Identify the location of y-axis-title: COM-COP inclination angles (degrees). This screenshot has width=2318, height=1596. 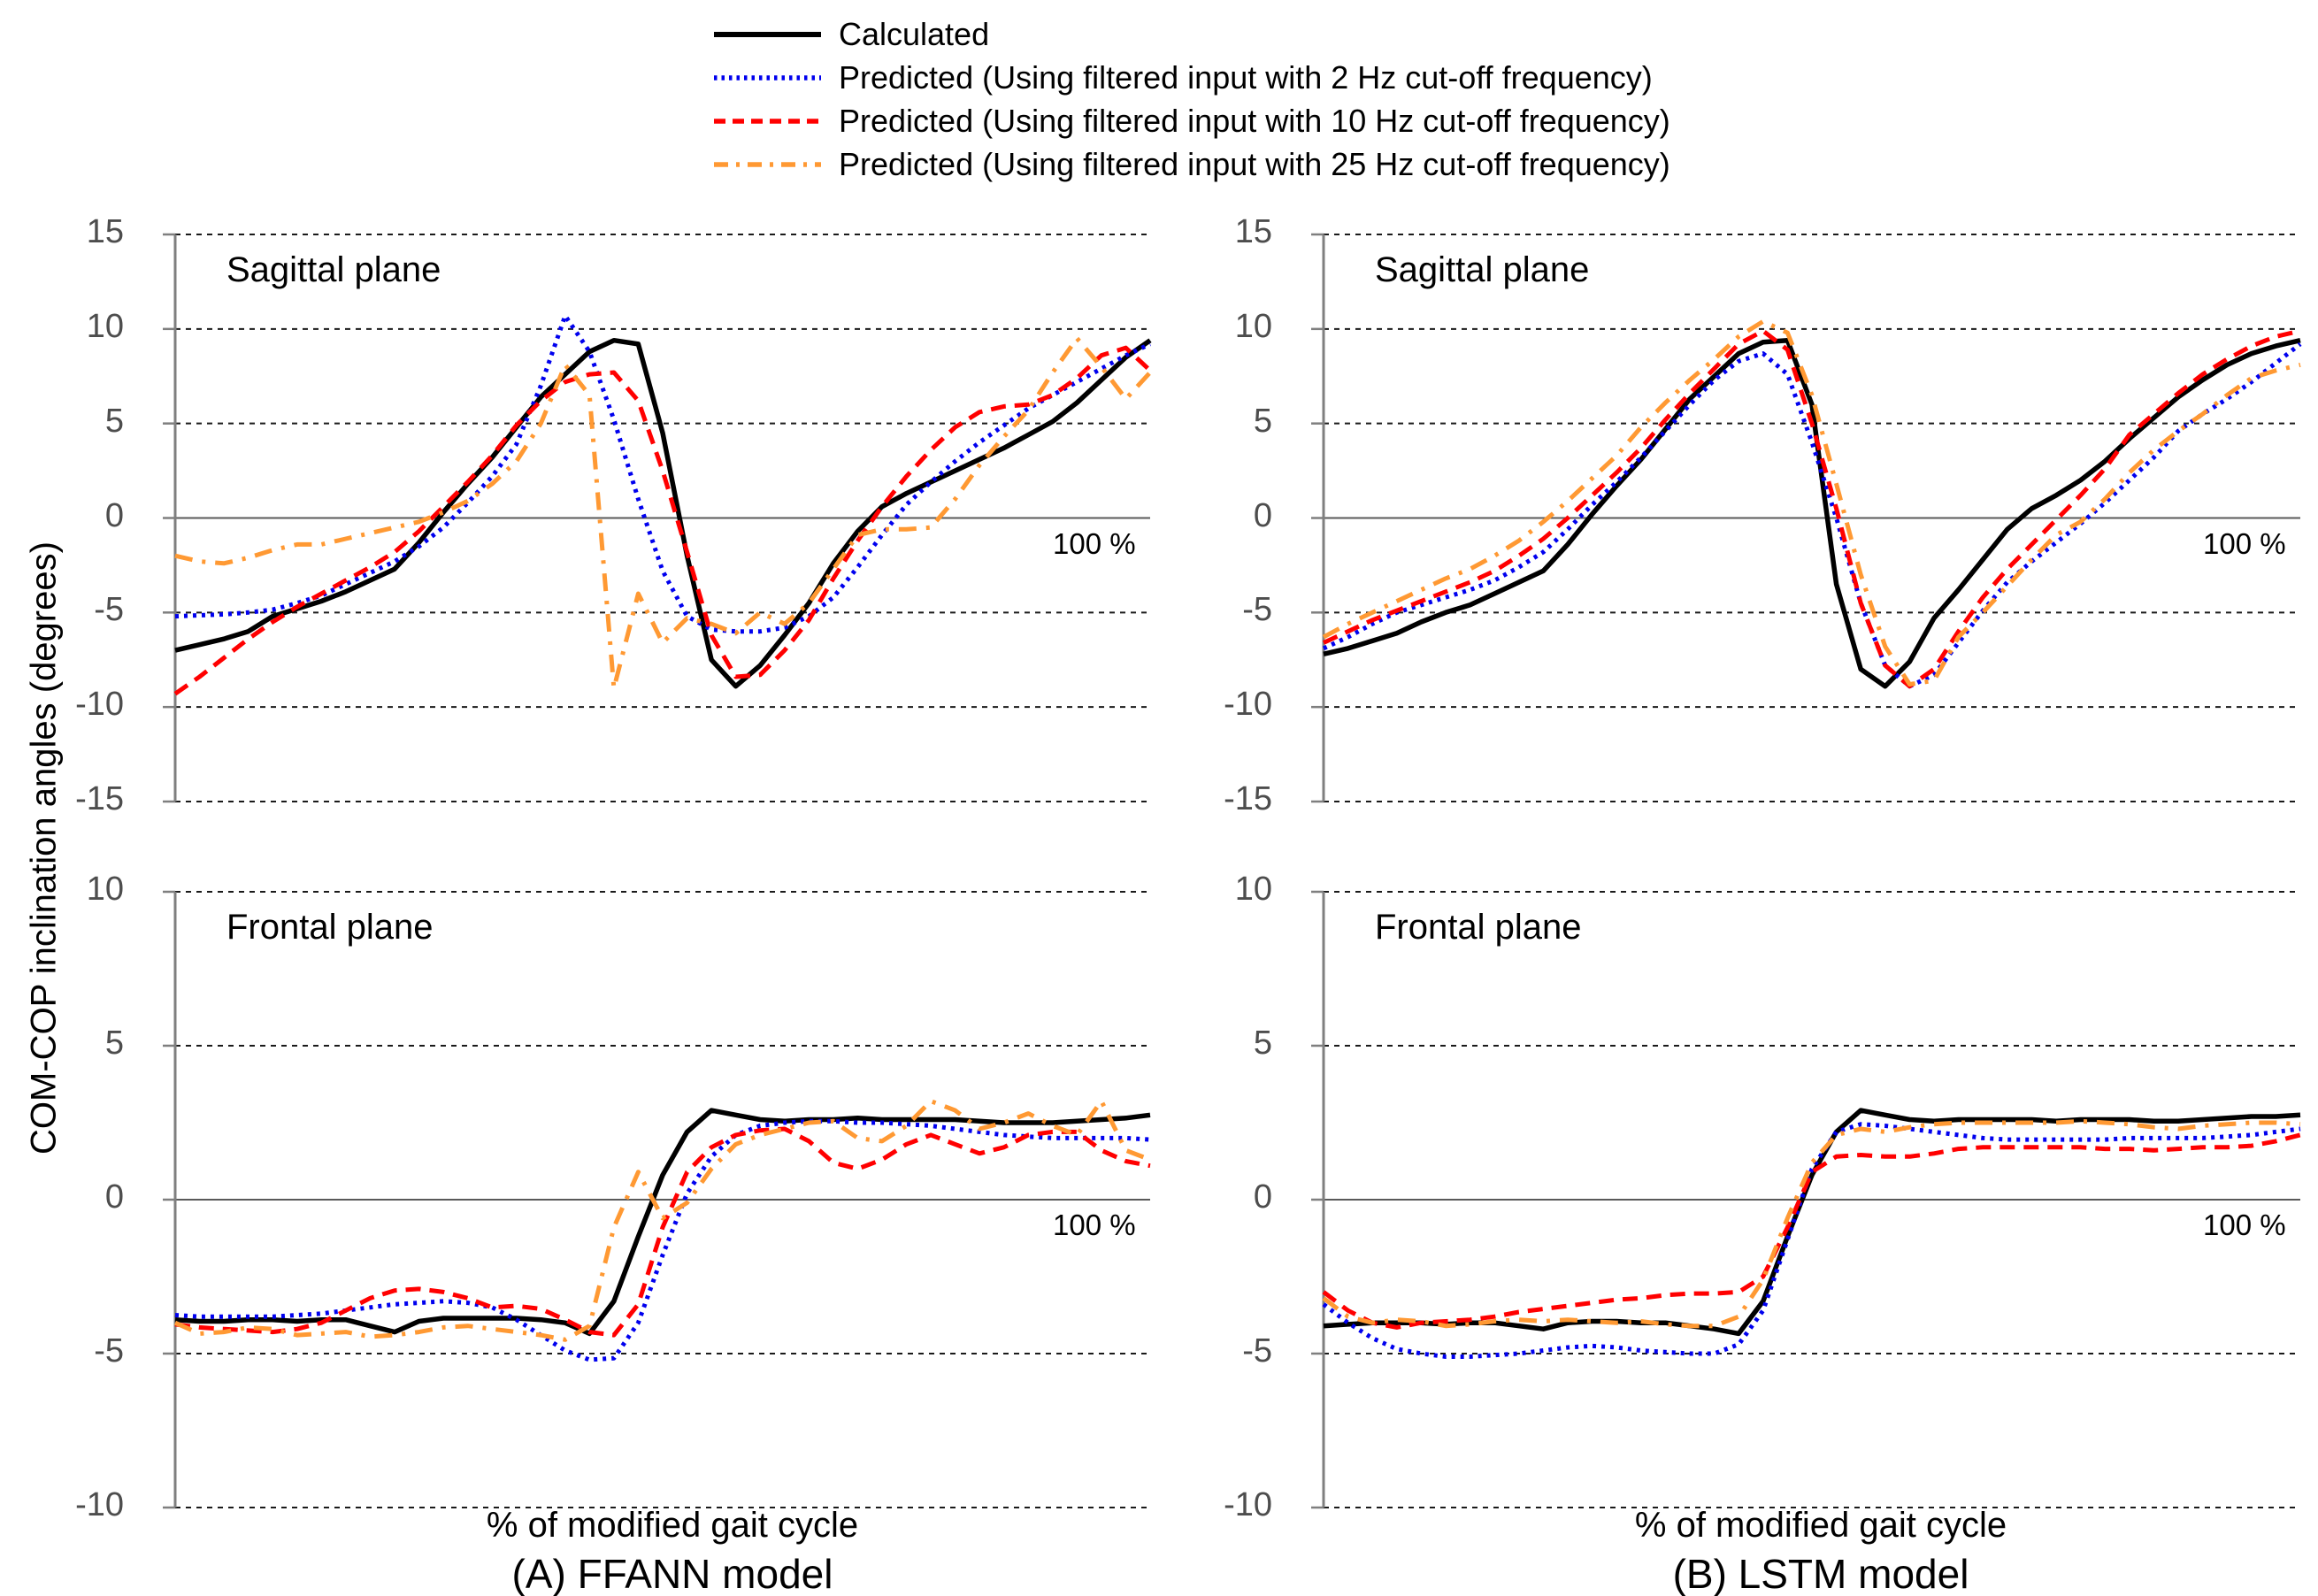
(44, 848).